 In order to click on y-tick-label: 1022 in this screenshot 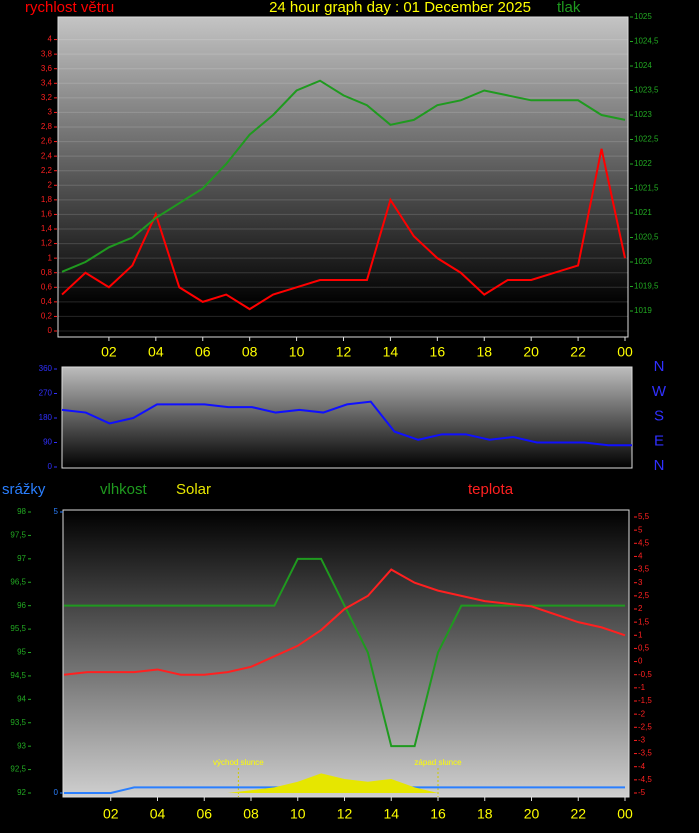, I will do `click(643, 163)`.